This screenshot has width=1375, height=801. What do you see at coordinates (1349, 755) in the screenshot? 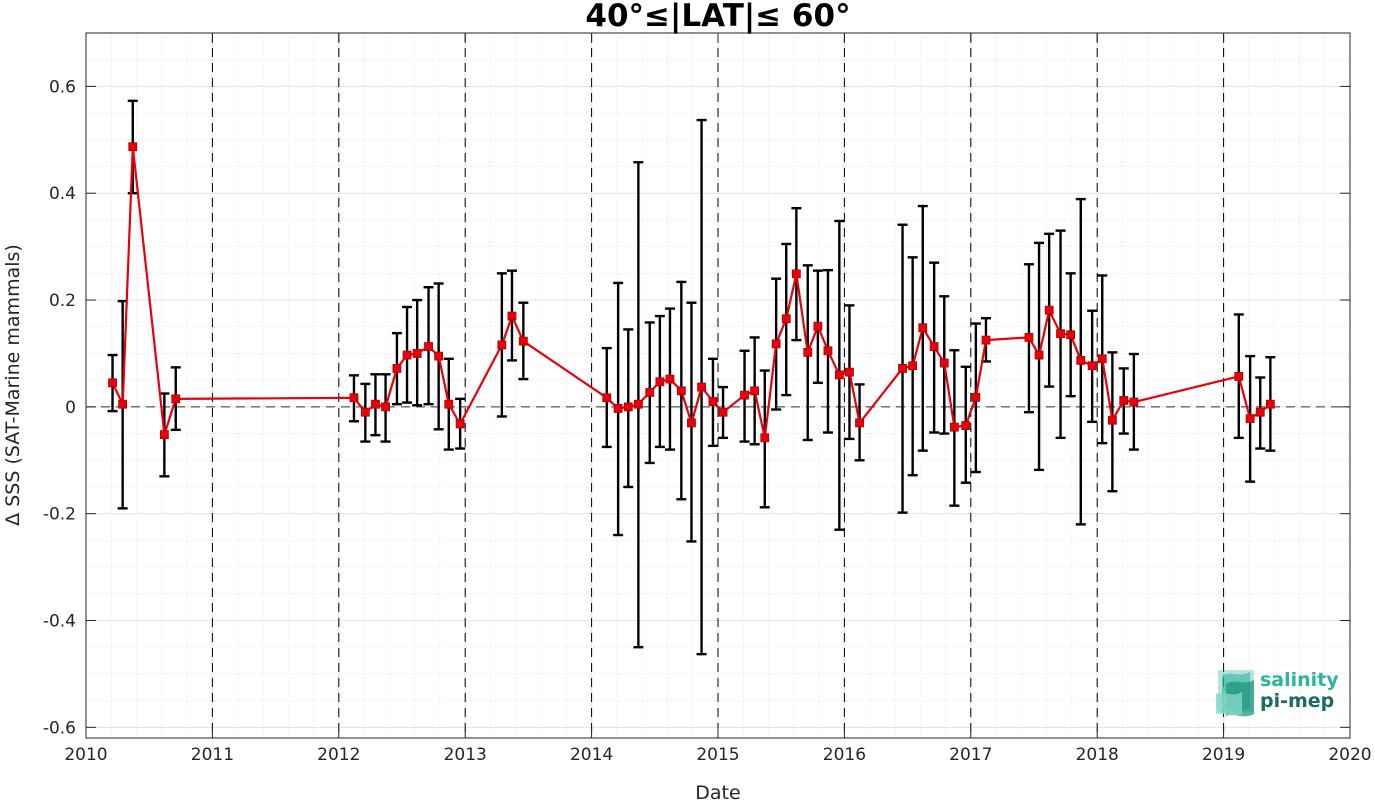
I see `x-tick-label: 2020` at bounding box center [1349, 755].